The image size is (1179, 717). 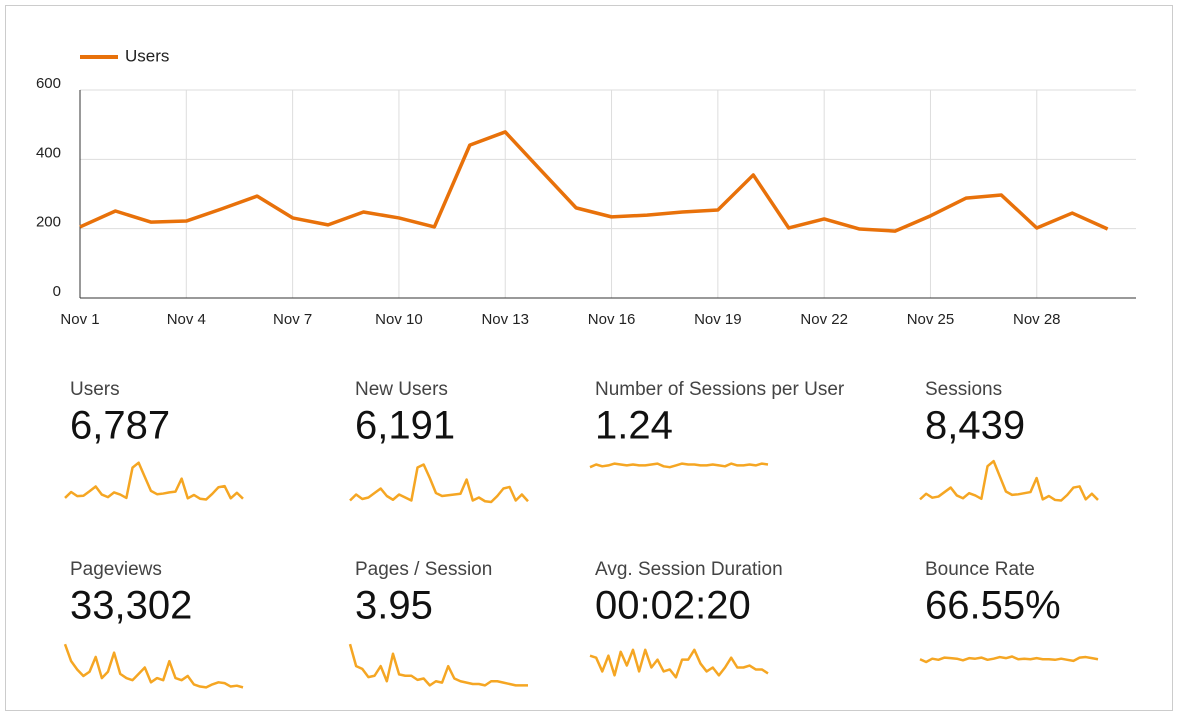 What do you see at coordinates (399, 319) in the screenshot?
I see `x-tick-label: Nov 10` at bounding box center [399, 319].